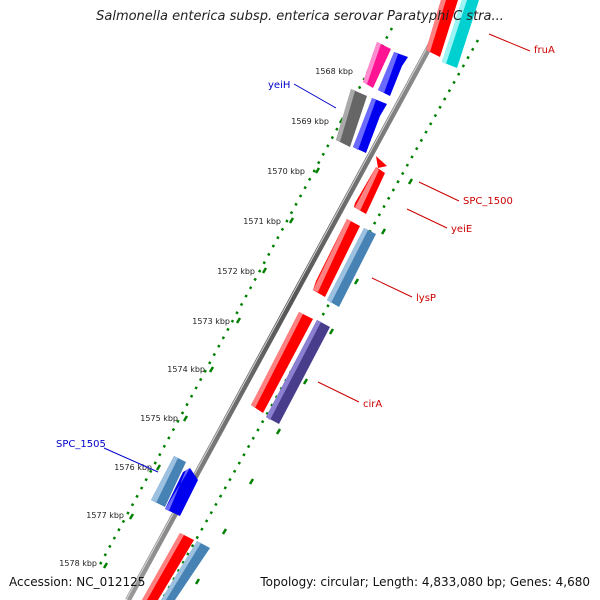 This screenshot has height=600, width=600. What do you see at coordinates (392, 287) in the screenshot?
I see `leader-line-lysP` at bounding box center [392, 287].